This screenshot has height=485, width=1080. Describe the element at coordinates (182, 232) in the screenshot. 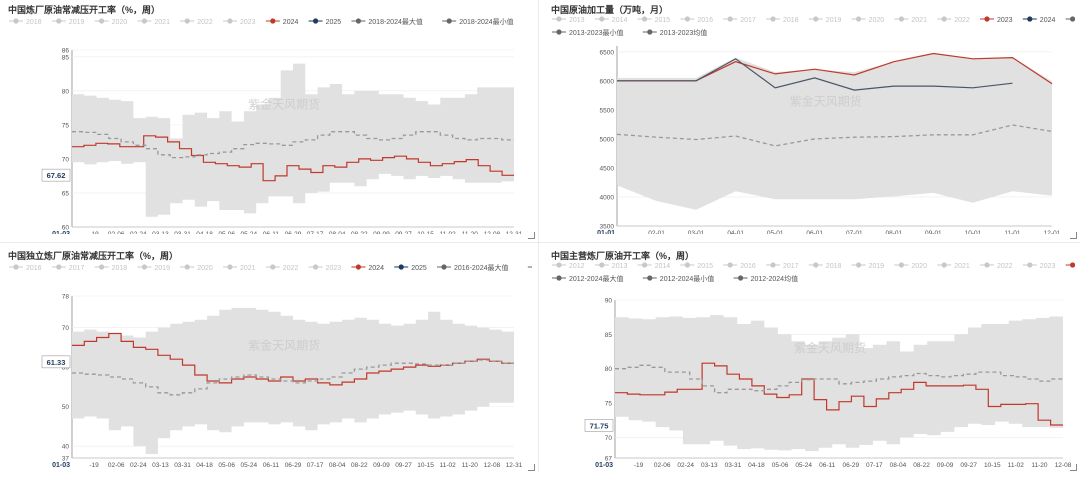

I see `x-tick-label: 03-31` at that location.